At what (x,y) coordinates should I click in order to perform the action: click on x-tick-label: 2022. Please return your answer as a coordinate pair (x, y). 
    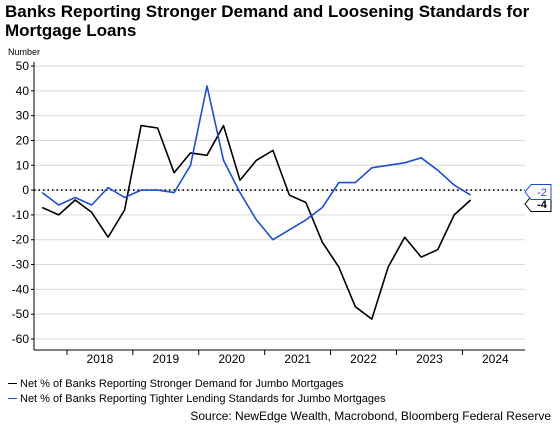
    Looking at the image, I should click on (363, 359).